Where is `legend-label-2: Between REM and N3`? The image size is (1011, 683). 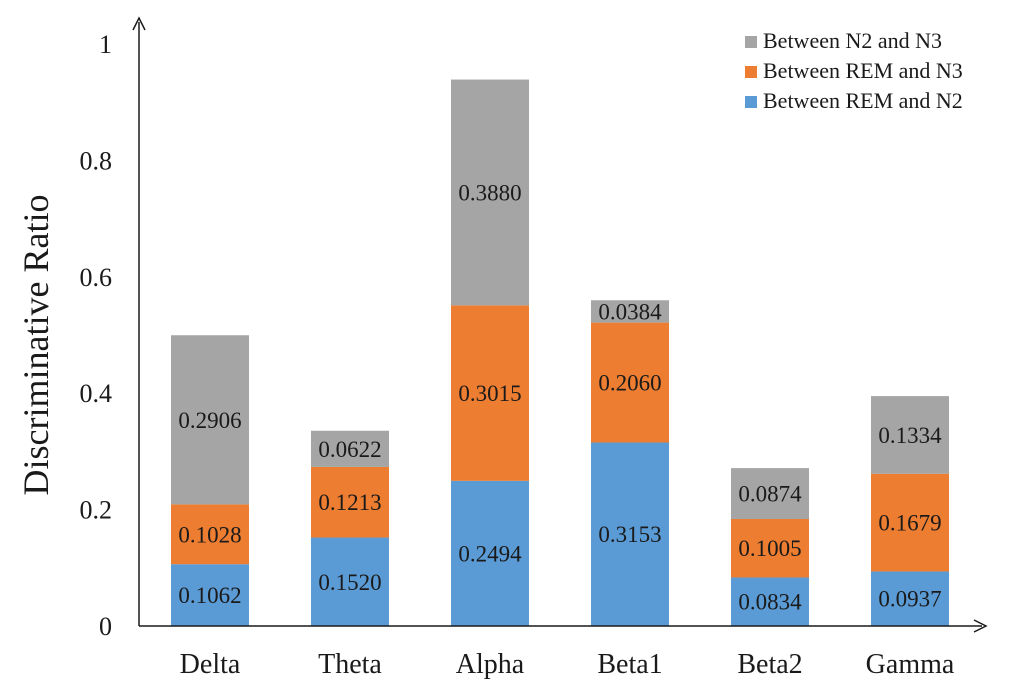 legend-label-2: Between REM and N3 is located at coordinates (863, 70).